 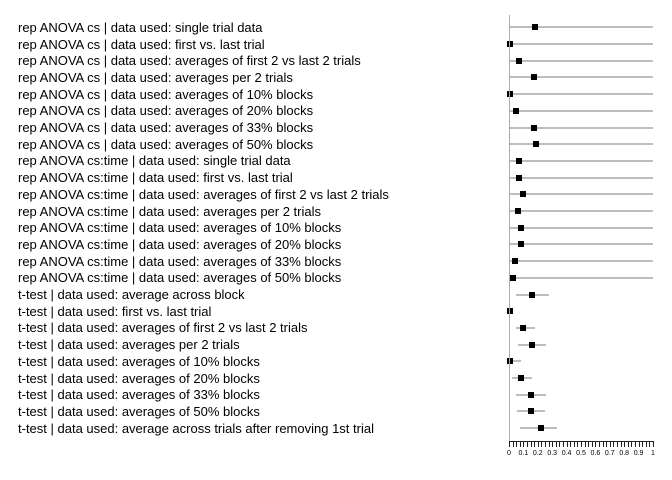 I want to click on x-axis-line, so click(x=581, y=441).